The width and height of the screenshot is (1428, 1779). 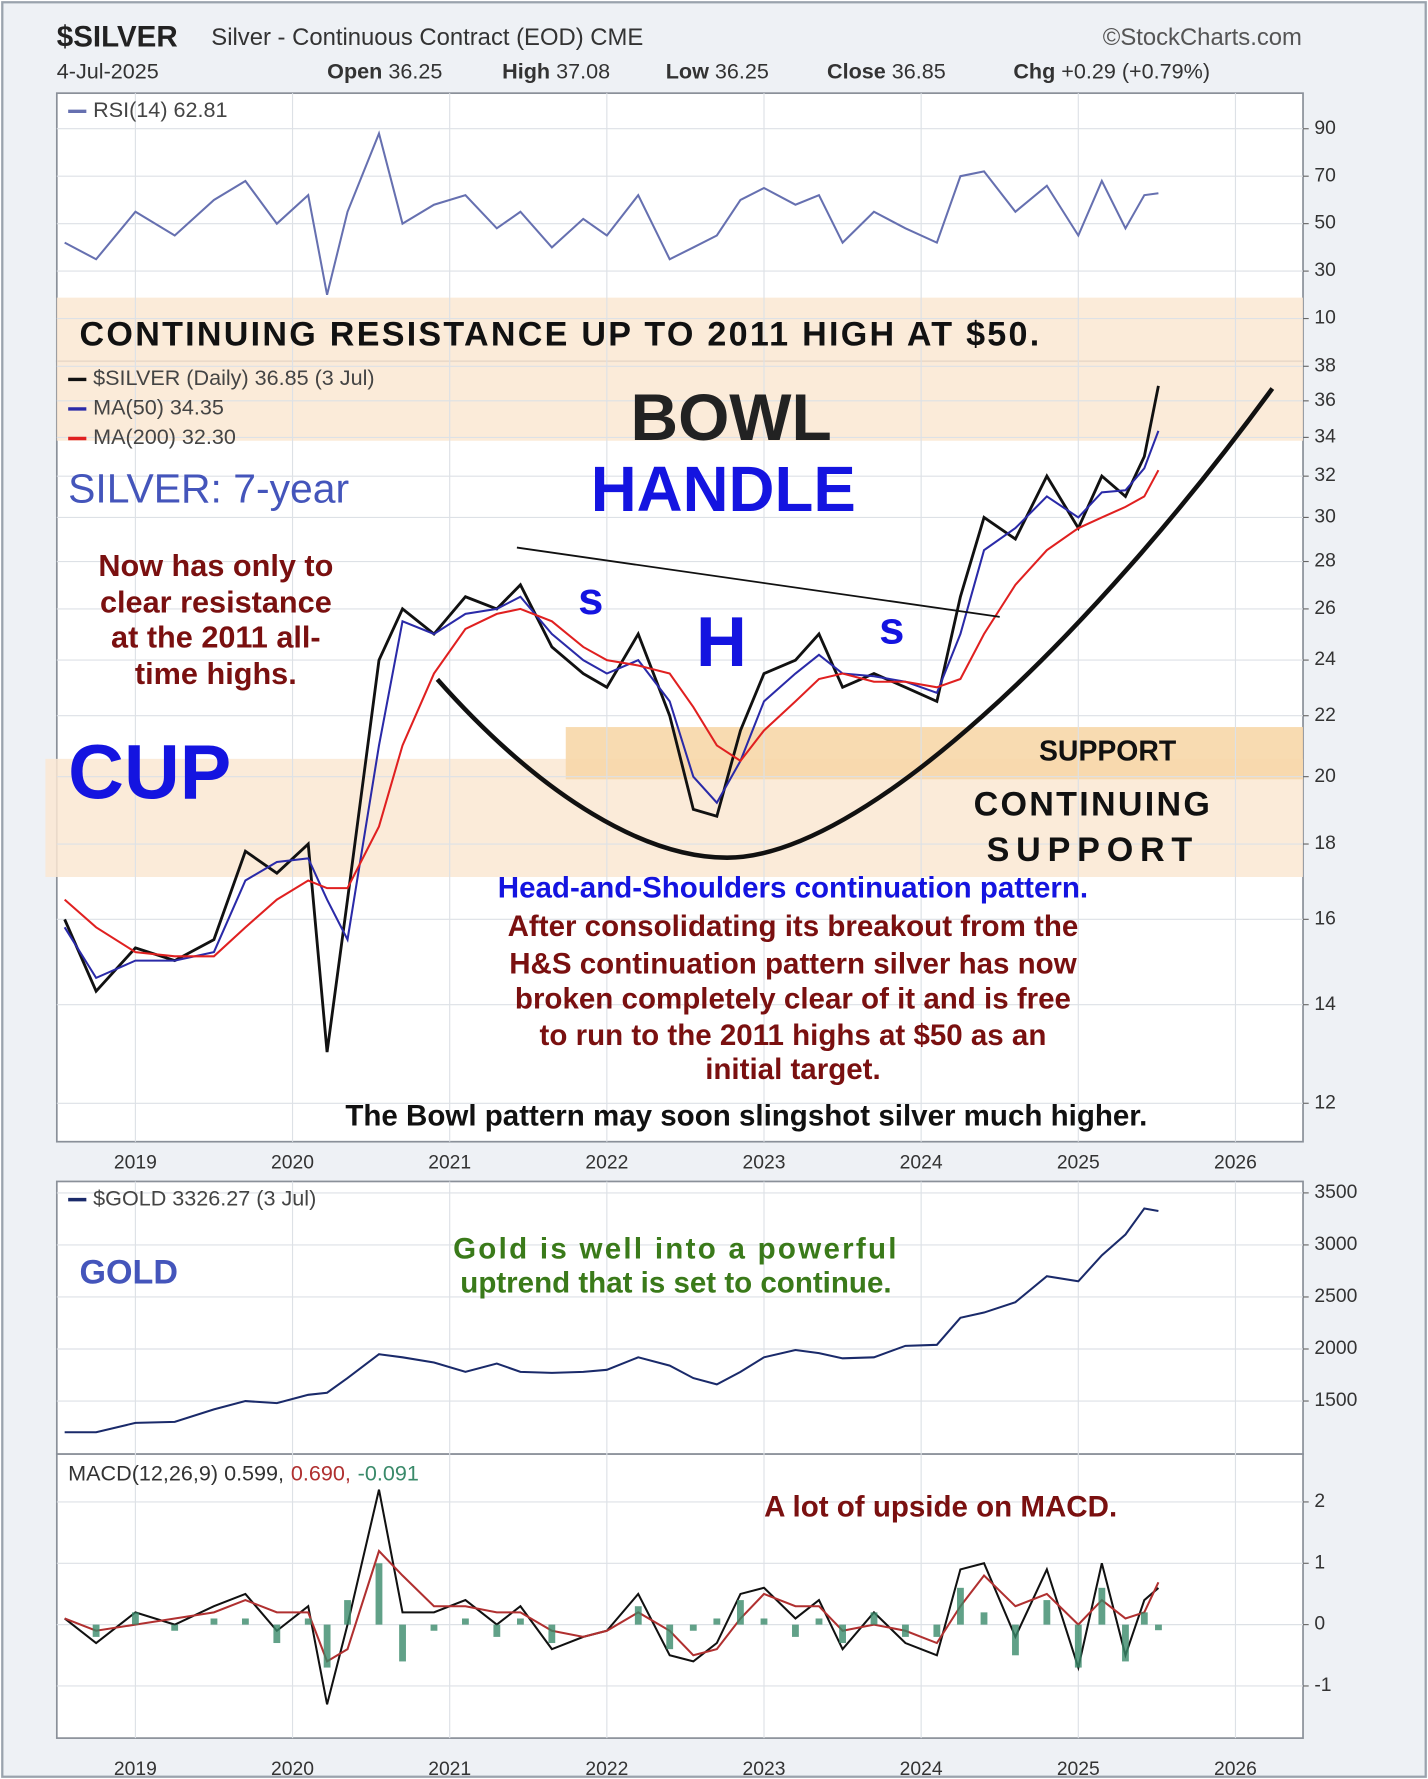 I want to click on y-tick-label: 2000, so click(x=1335, y=1348).